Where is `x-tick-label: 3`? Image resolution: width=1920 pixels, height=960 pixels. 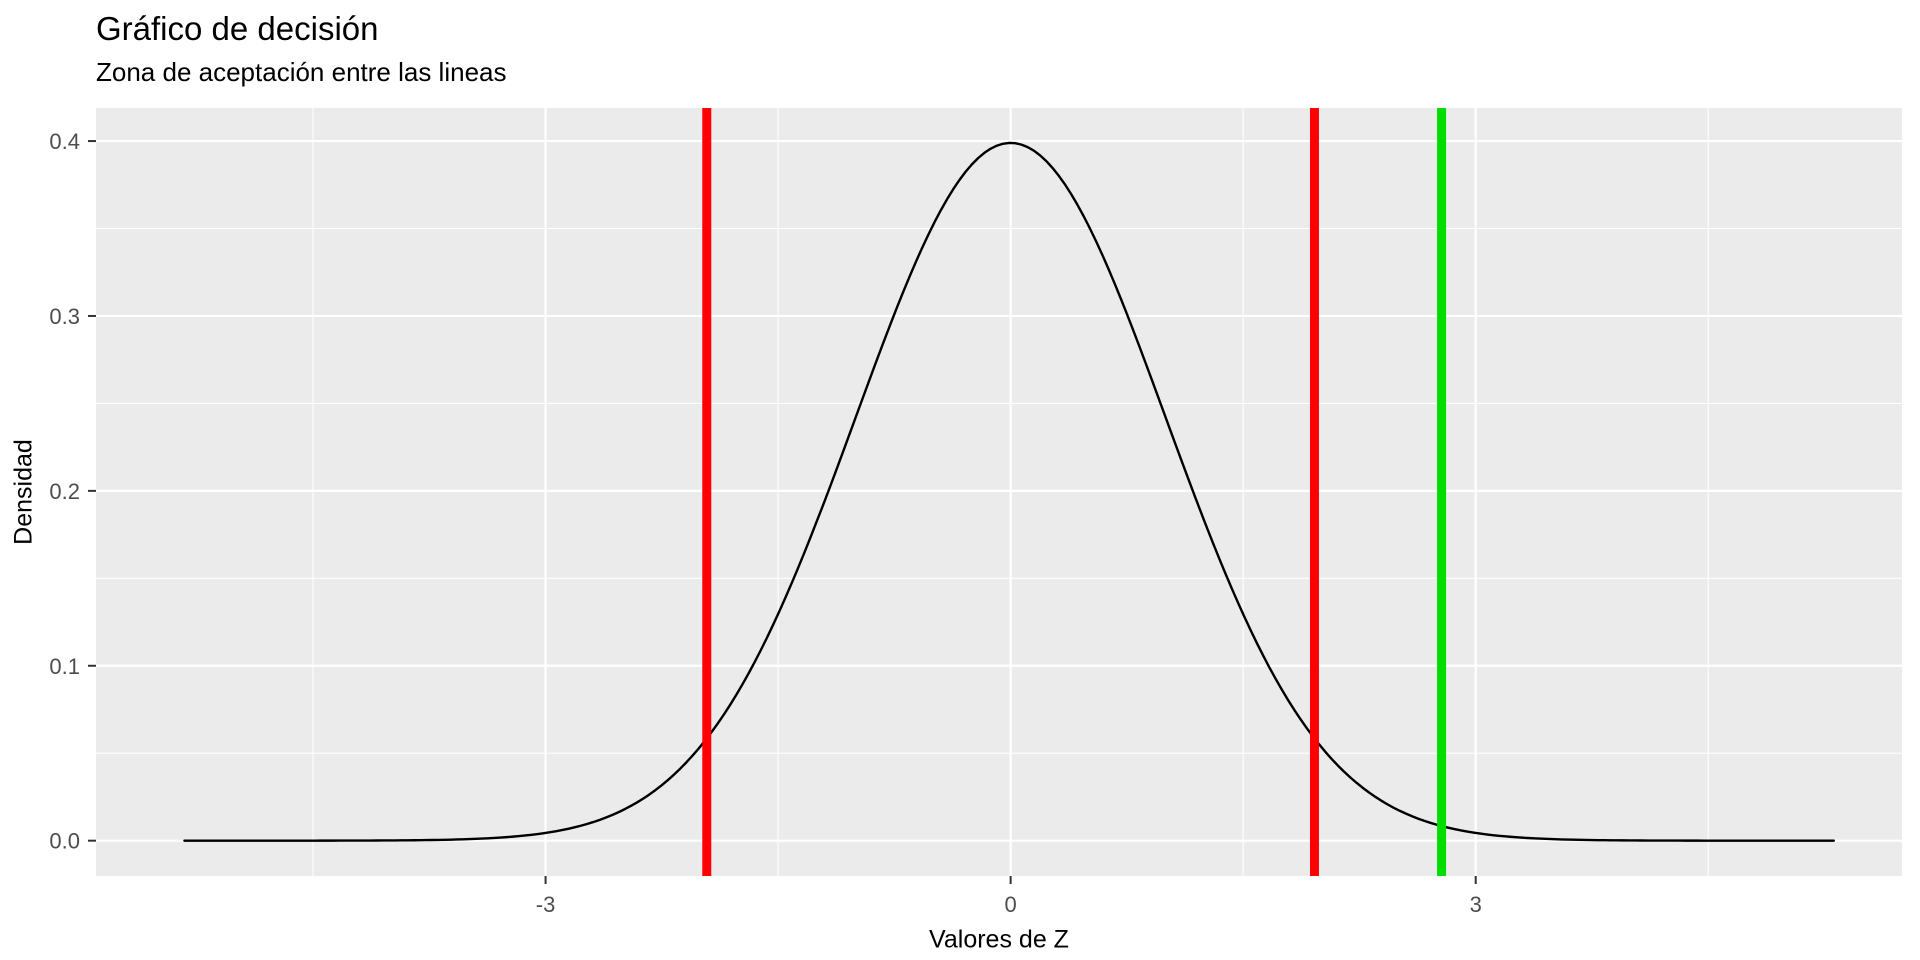
x-tick-label: 3 is located at coordinates (1476, 904).